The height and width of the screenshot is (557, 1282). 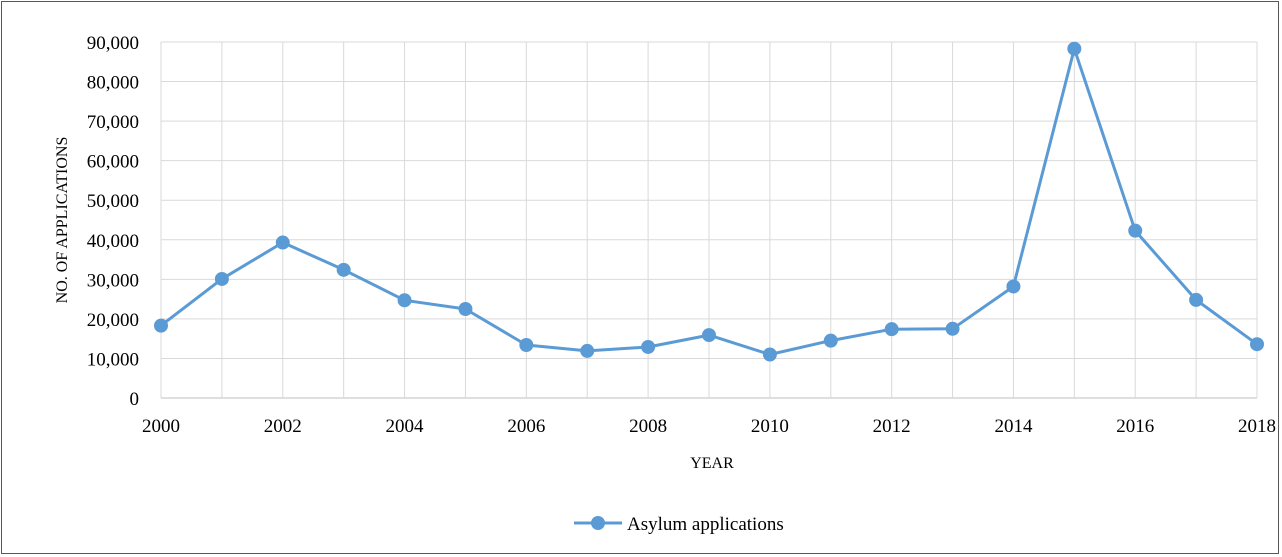 I want to click on x-tick-label: 2016, so click(x=1135, y=426).